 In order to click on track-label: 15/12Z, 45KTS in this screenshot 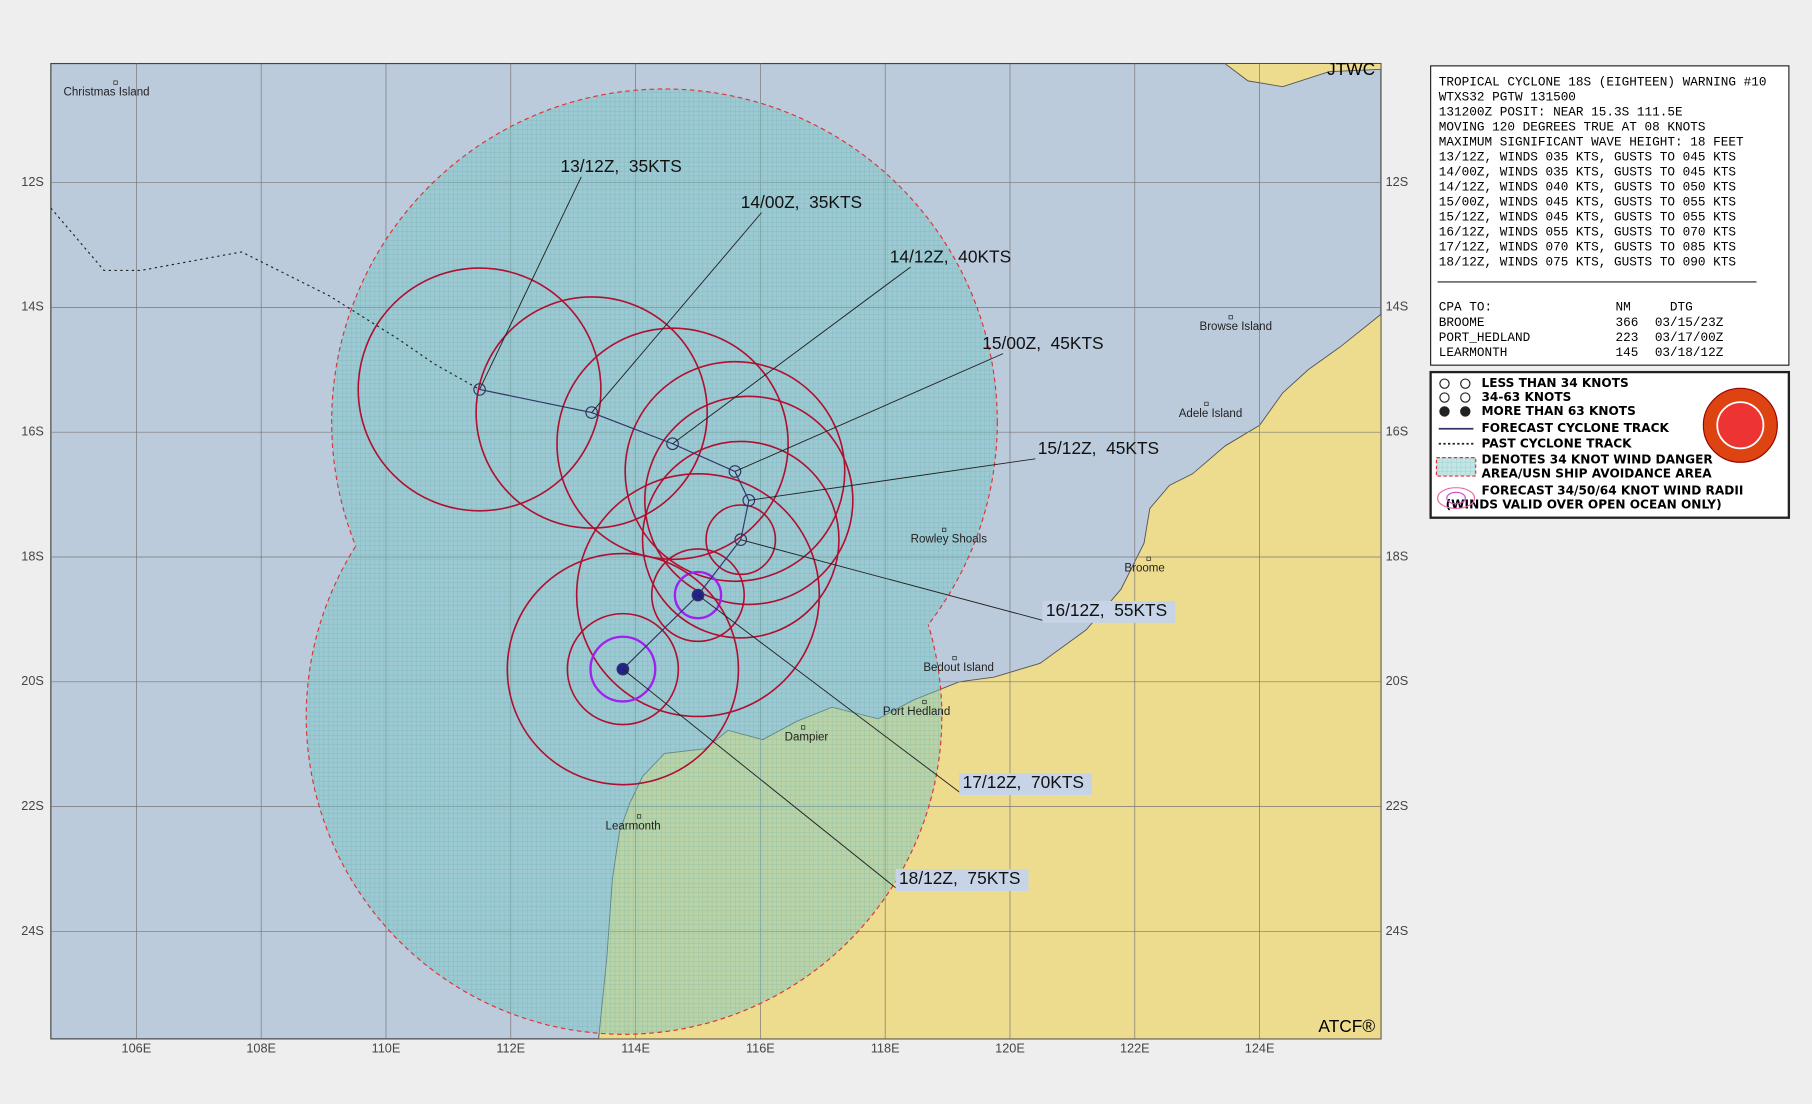, I will do `click(1098, 448)`.